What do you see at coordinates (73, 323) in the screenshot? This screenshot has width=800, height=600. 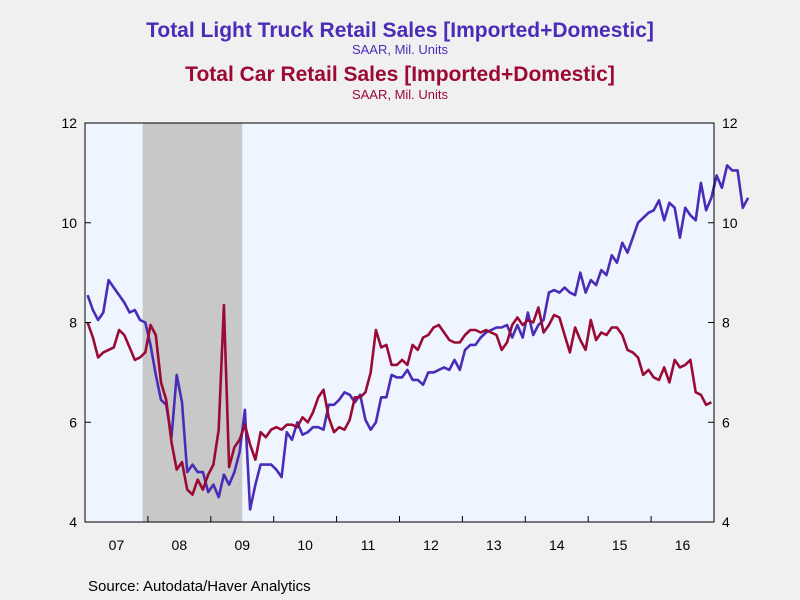 I see `y-tick-label-left: 8` at bounding box center [73, 323].